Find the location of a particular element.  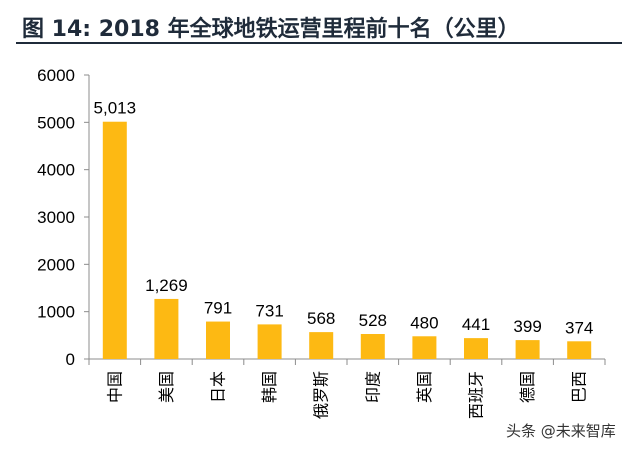

x-category-label: 日本 is located at coordinates (218, 387).